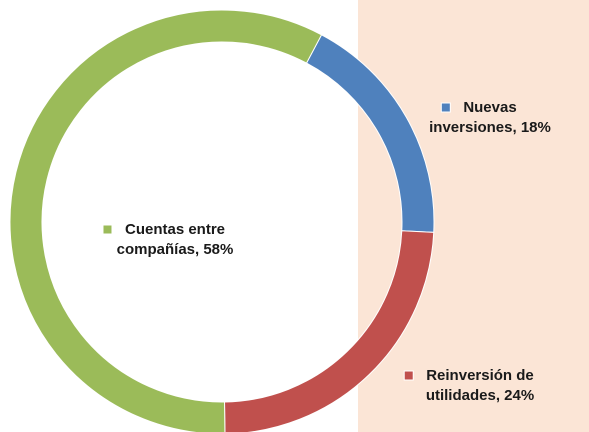  Describe the element at coordinates (480, 375) in the screenshot. I see `data-label-line: Reinversión de` at that location.